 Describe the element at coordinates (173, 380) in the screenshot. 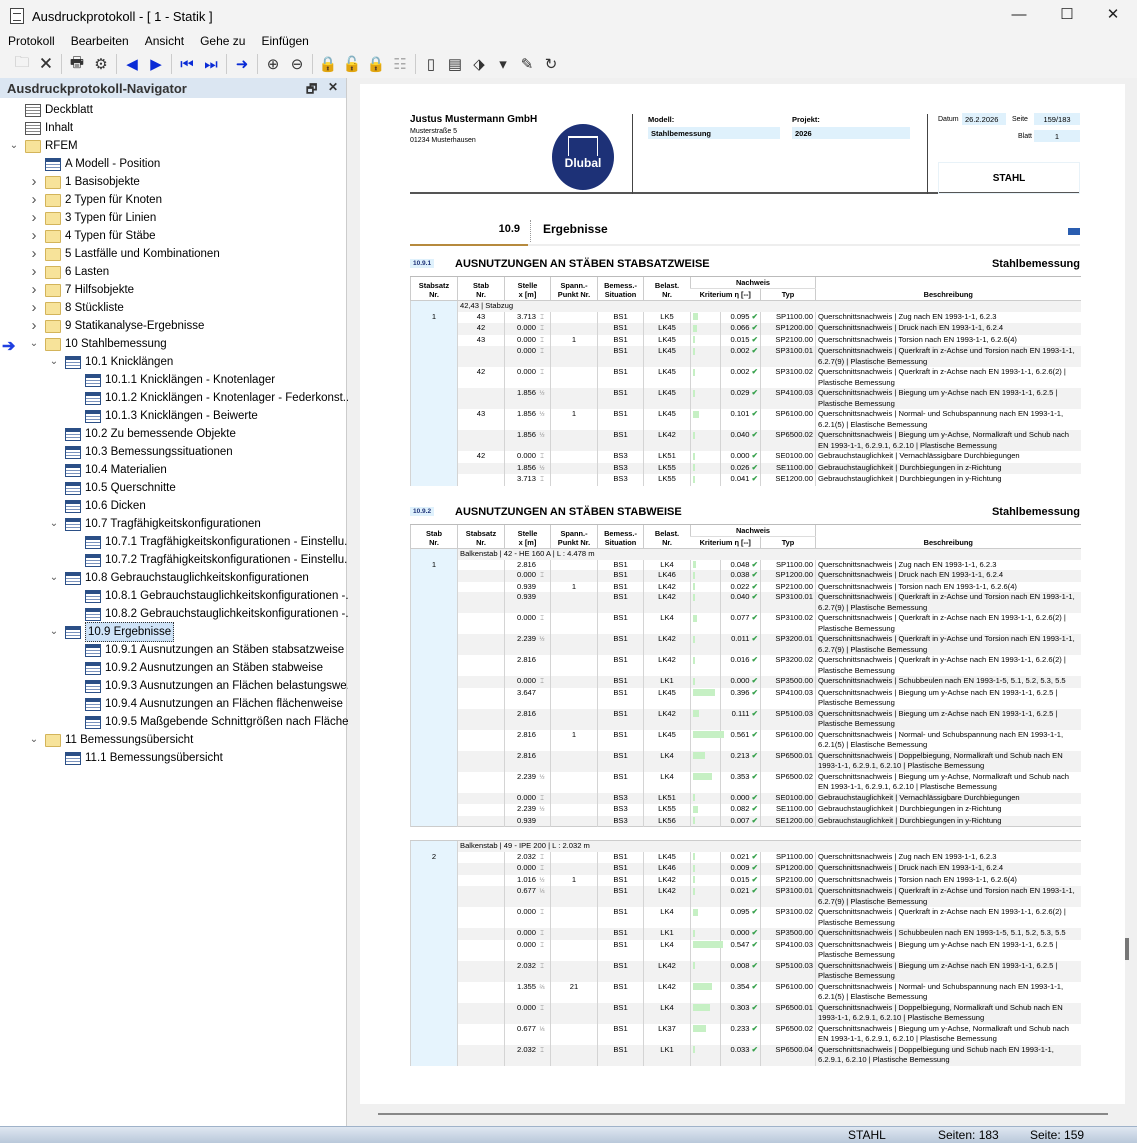

I see `tree-item: 10.1.1 Knicklängen - Knotenlager` at that location.